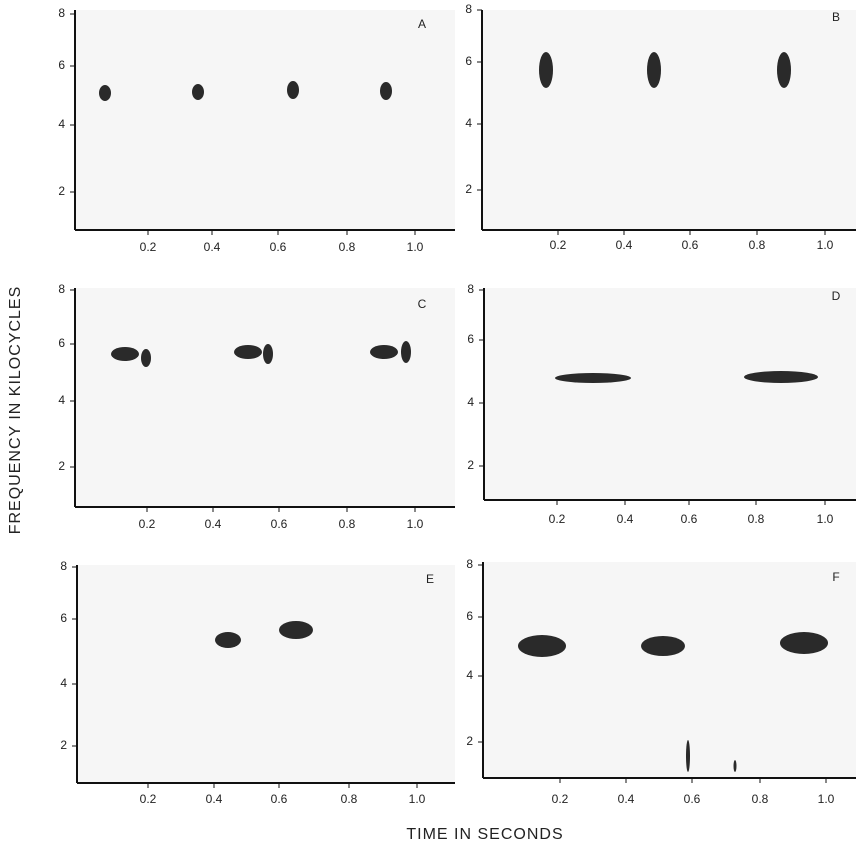 The image size is (856, 853). Describe the element at coordinates (484, 834) in the screenshot. I see `x-axis-label: TIME IN SECONDS` at that location.